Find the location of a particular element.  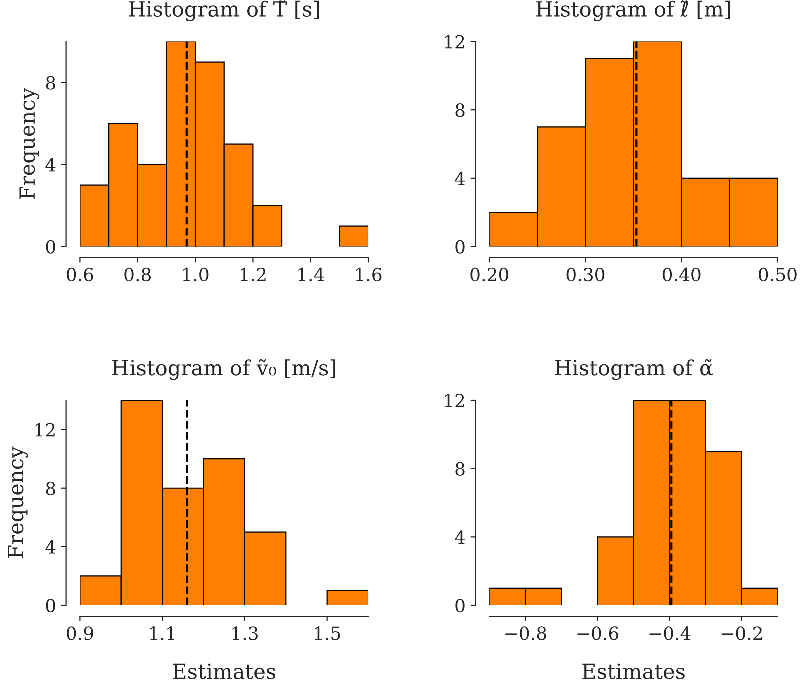

x-tick-label: 1.1 is located at coordinates (162, 633).